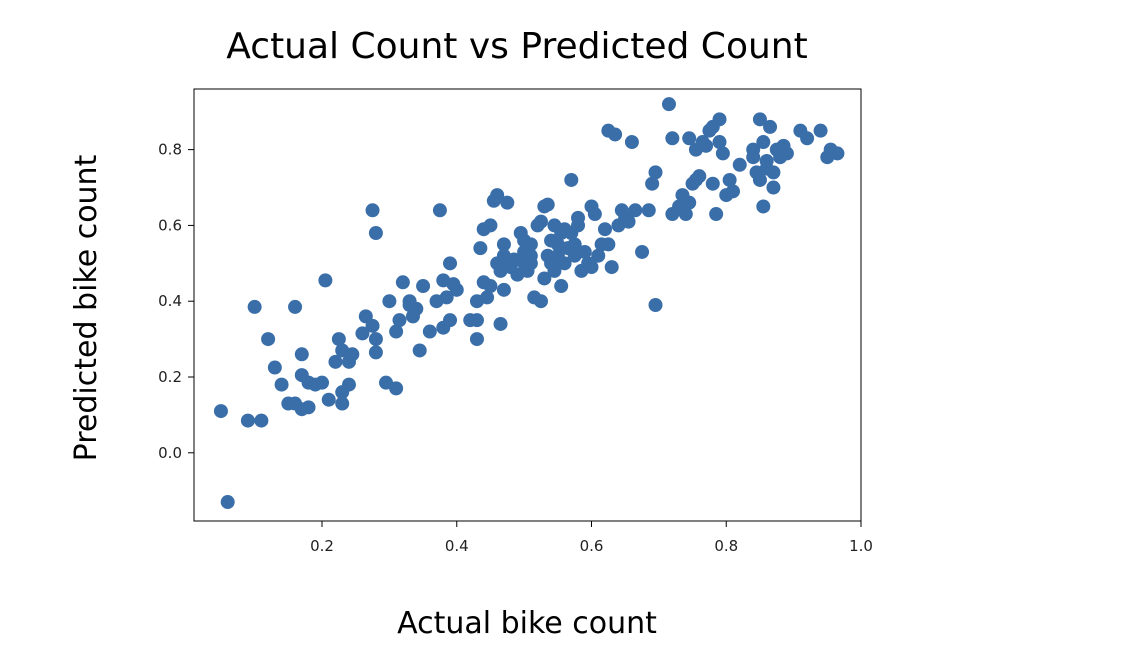  What do you see at coordinates (86, 307) in the screenshot?
I see `y-axis-label: Predicted bike count` at bounding box center [86, 307].